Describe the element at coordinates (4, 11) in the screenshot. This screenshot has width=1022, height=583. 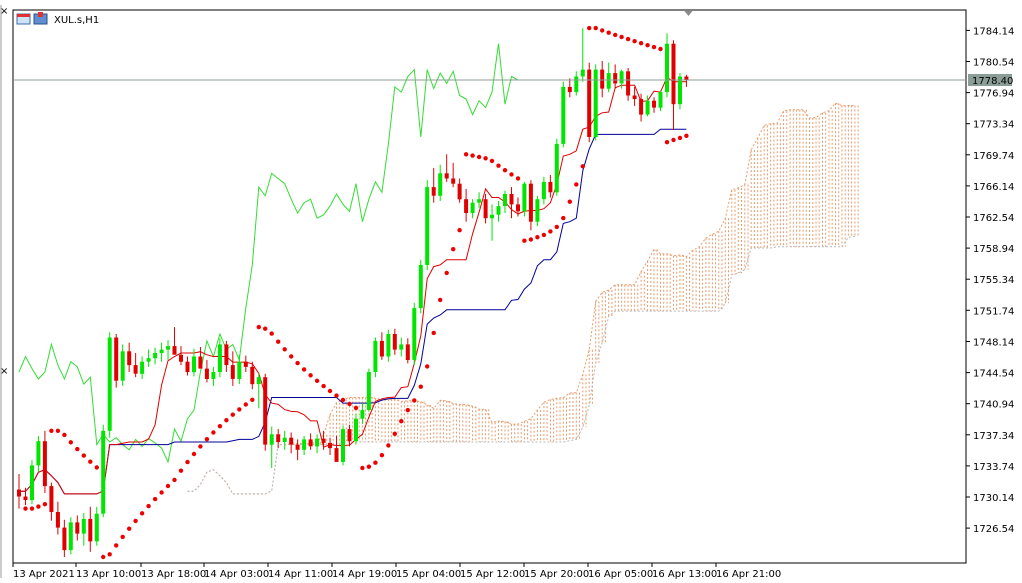
I see `panel-close-mark: ×` at that location.